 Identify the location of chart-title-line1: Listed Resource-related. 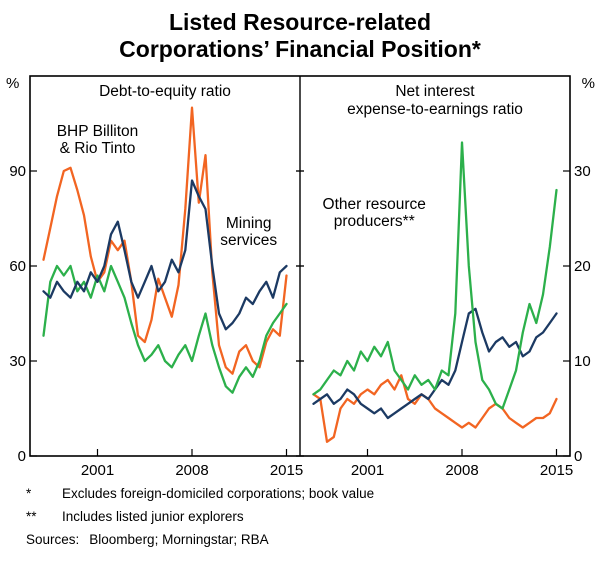
(300, 22).